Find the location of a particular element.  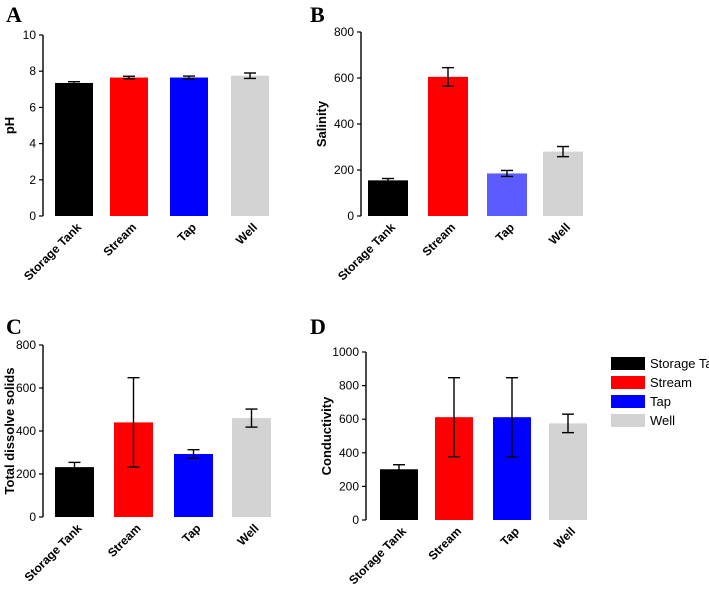

panel-d-letter: D is located at coordinates (318, 326).